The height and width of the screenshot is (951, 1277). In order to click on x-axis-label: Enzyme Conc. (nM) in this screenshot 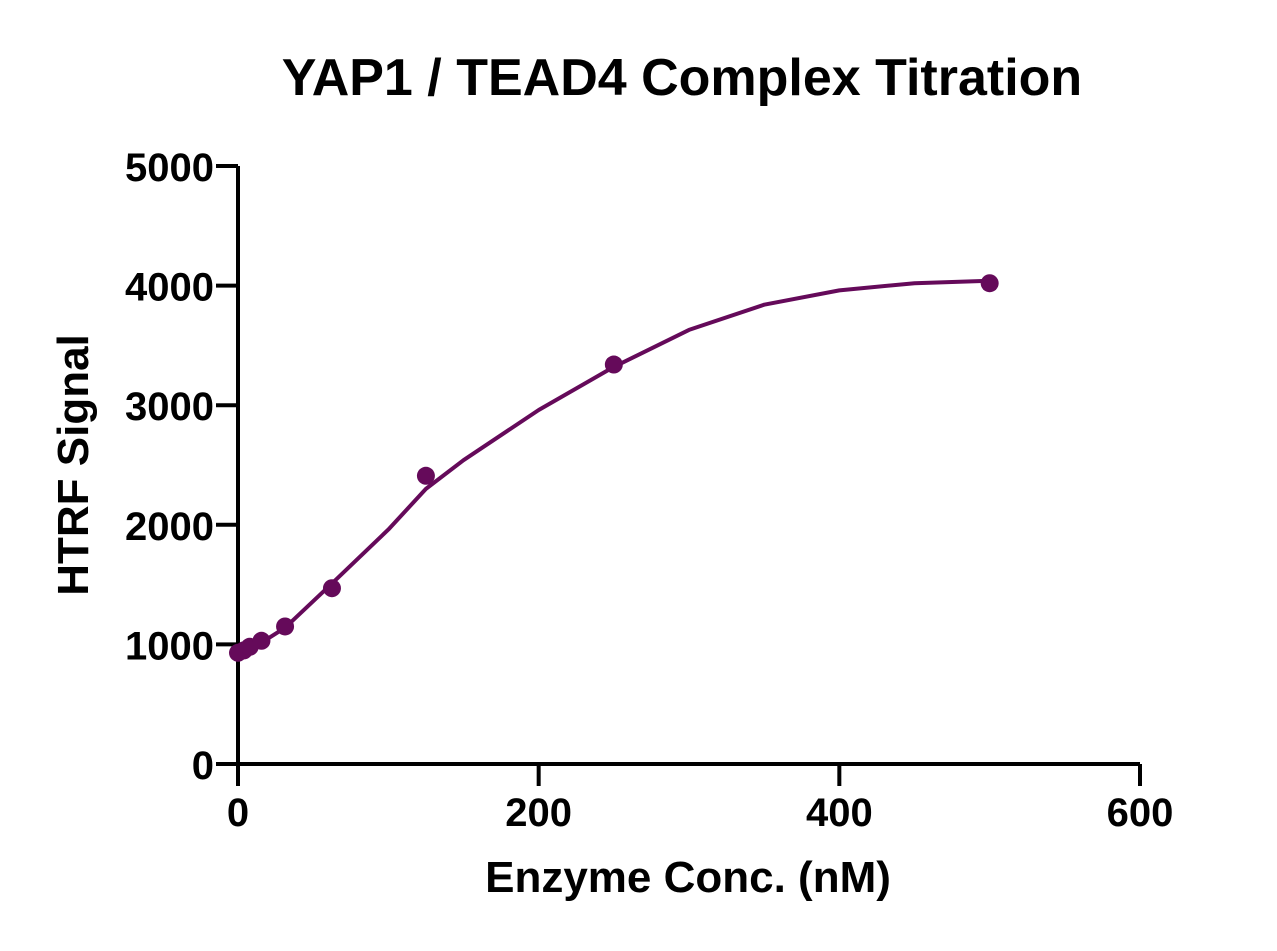, I will do `click(688, 877)`.